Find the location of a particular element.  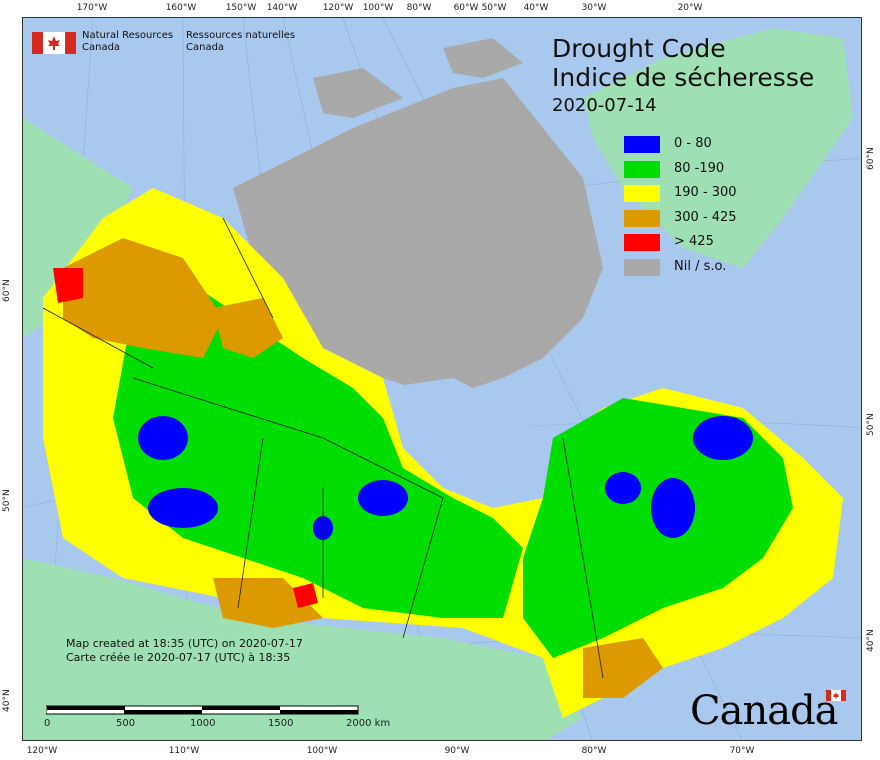

lon-tick-top: 60°W is located at coordinates (466, 8).